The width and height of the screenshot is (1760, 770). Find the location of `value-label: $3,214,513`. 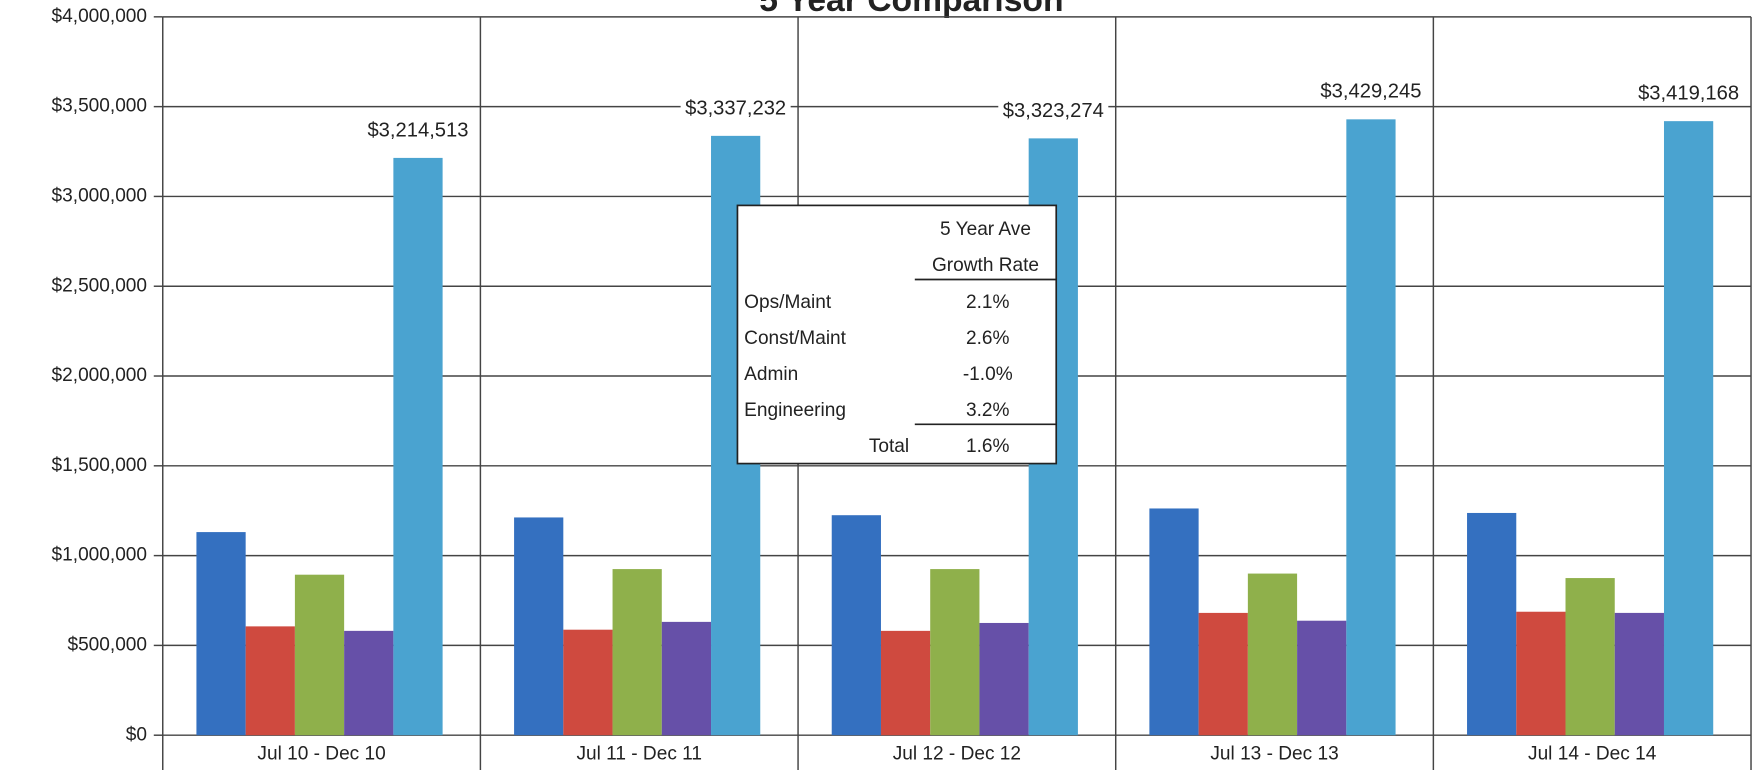

value-label: $3,214,513 is located at coordinates (417, 130).